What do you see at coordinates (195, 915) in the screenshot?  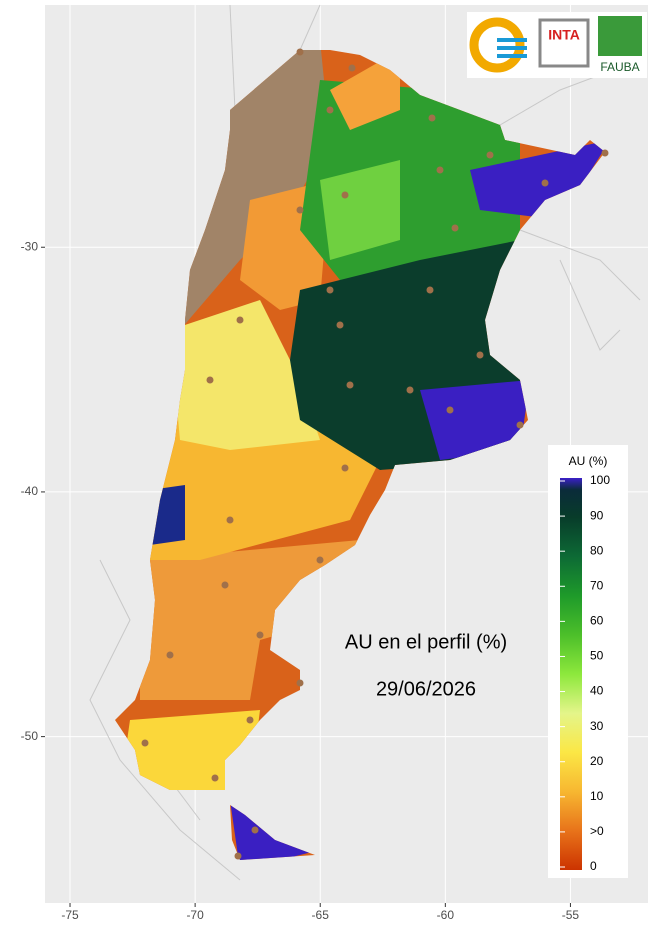 I see `x-tick-label: -70` at bounding box center [195, 915].